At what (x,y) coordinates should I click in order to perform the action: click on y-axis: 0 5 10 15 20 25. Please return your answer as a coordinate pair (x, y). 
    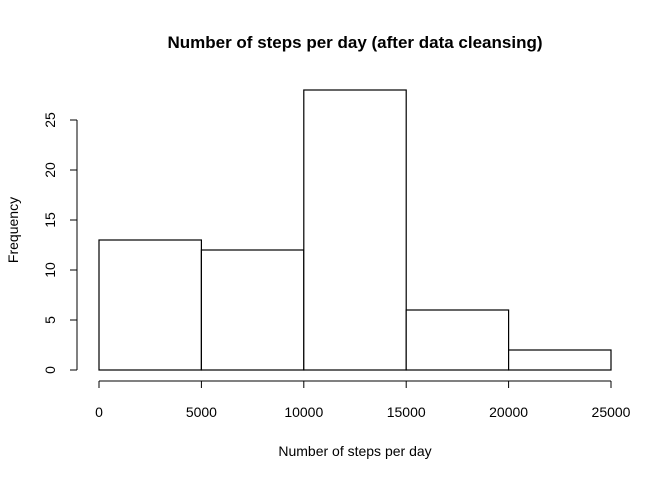
    Looking at the image, I should click on (60, 243).